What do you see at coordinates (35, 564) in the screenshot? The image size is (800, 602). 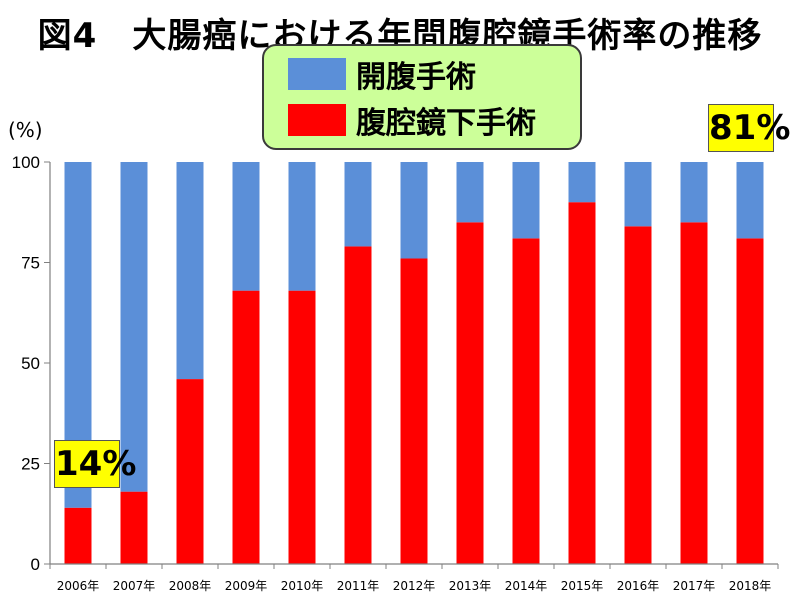 I see `y-tick-label: 0` at bounding box center [35, 564].